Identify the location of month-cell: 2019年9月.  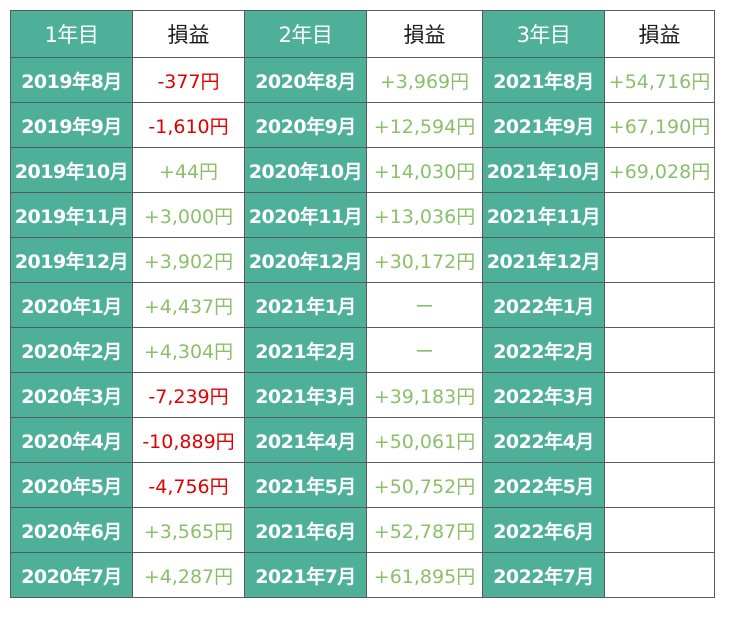
(71, 125).